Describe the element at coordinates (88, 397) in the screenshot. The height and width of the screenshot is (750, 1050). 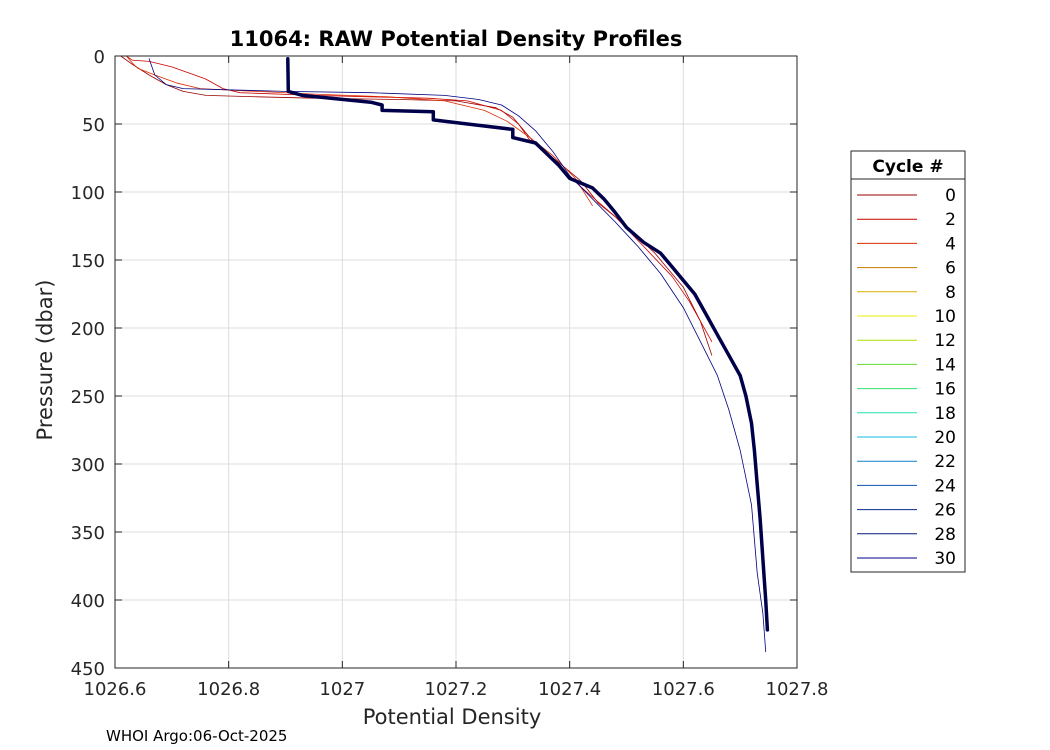
I see `y-tick-label: 250` at that location.